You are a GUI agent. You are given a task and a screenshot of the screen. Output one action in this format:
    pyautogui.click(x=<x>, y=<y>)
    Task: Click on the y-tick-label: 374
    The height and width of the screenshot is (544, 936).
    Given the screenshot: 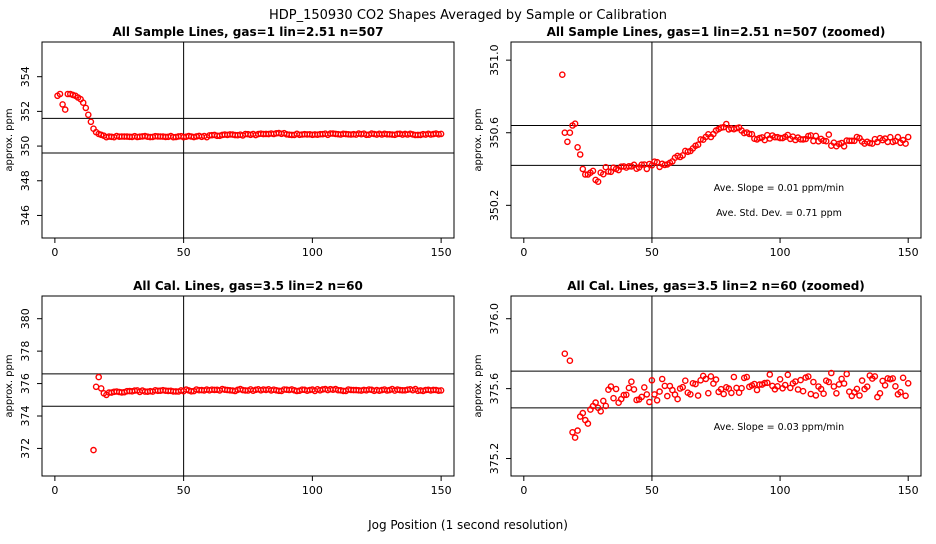 What is the action you would take?
    pyautogui.click(x=25, y=416)
    